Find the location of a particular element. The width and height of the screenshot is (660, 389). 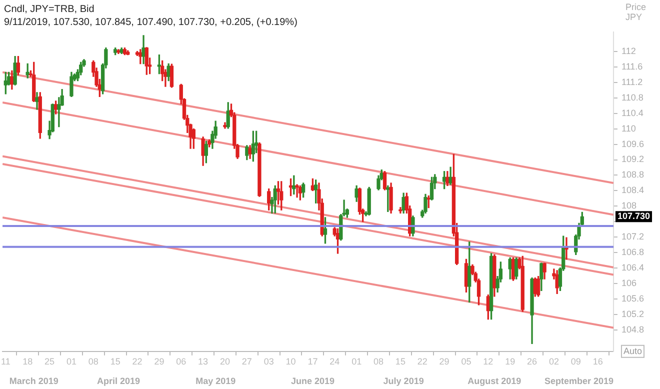

y-tick-label: 105.6 is located at coordinates (632, 299).